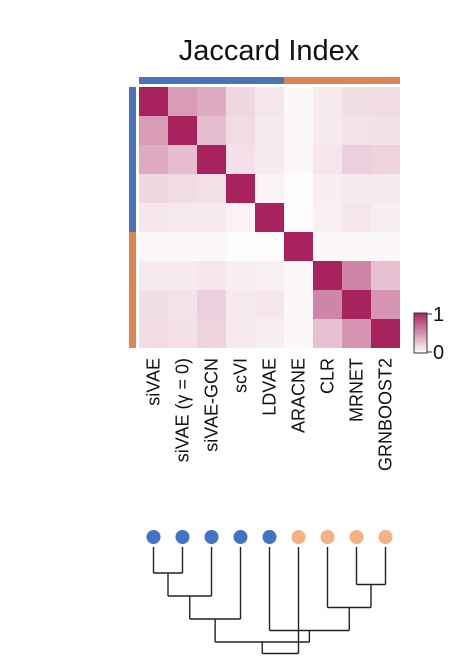 This screenshot has width=469, height=659. What do you see at coordinates (241, 375) in the screenshot?
I see `x-tick-label: scVI` at bounding box center [241, 375].